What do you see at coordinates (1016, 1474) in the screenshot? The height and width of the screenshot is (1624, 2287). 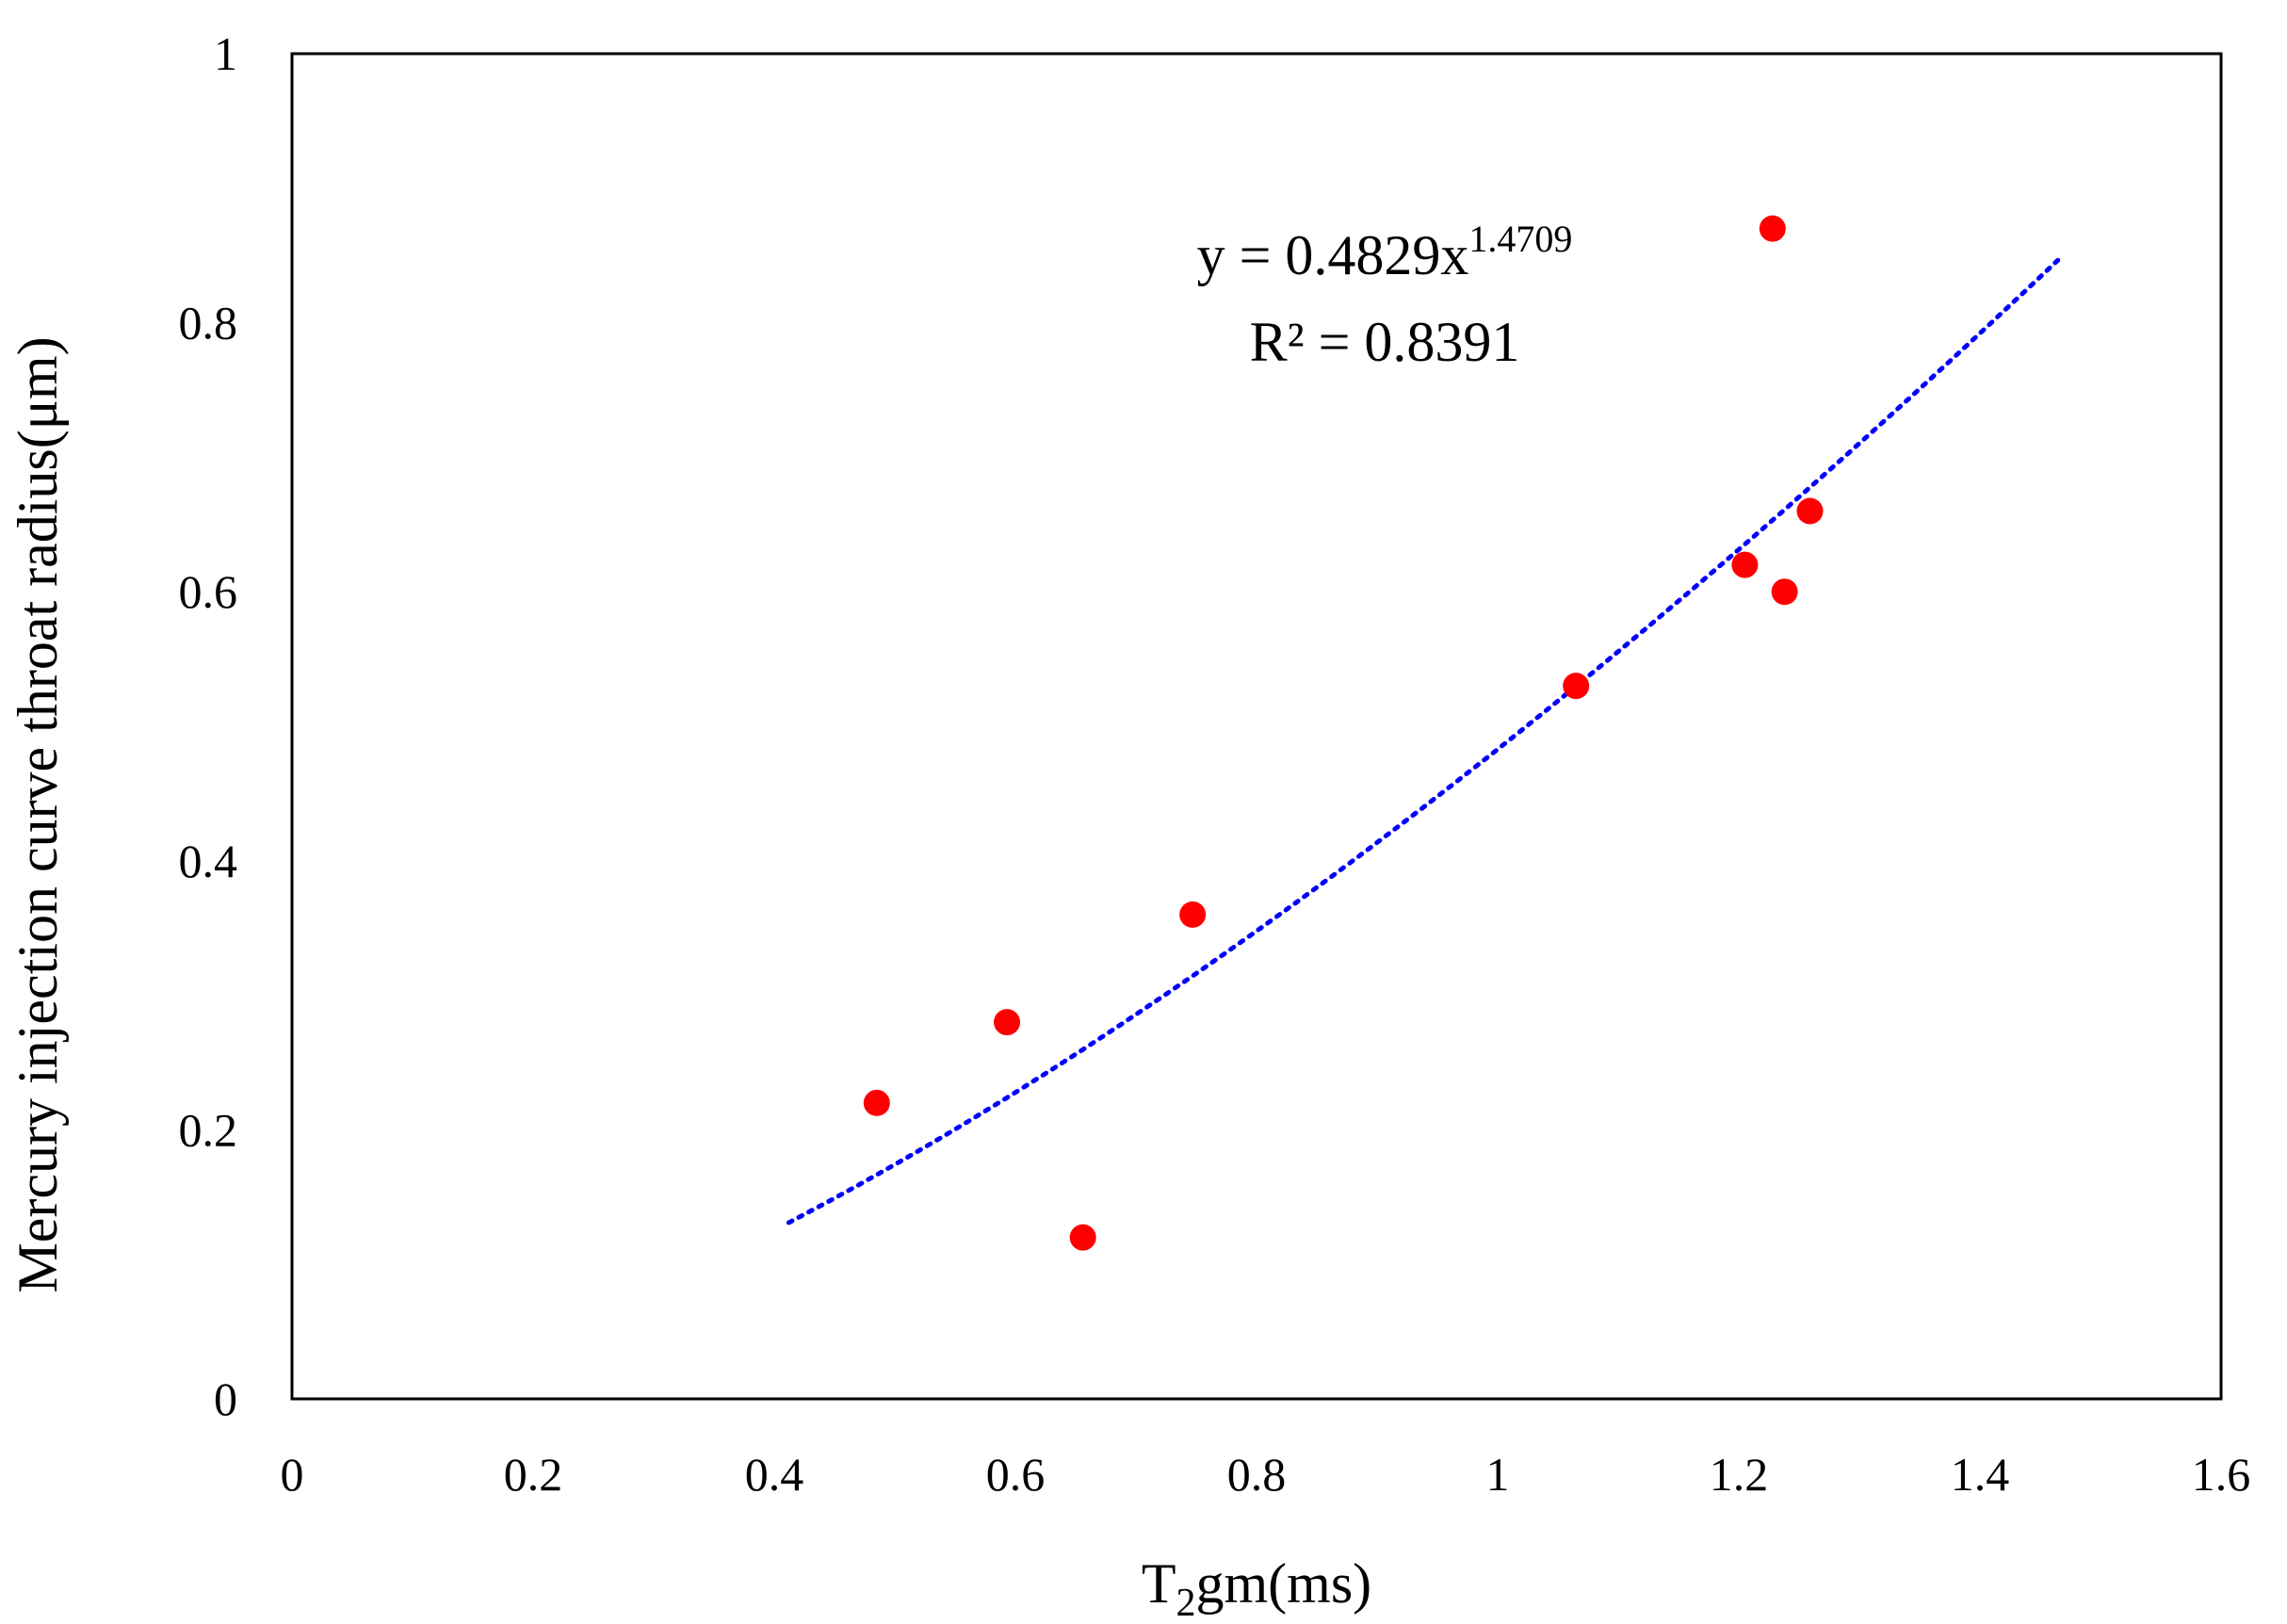 I see `x-tick-label: 0.6` at bounding box center [1016, 1474].